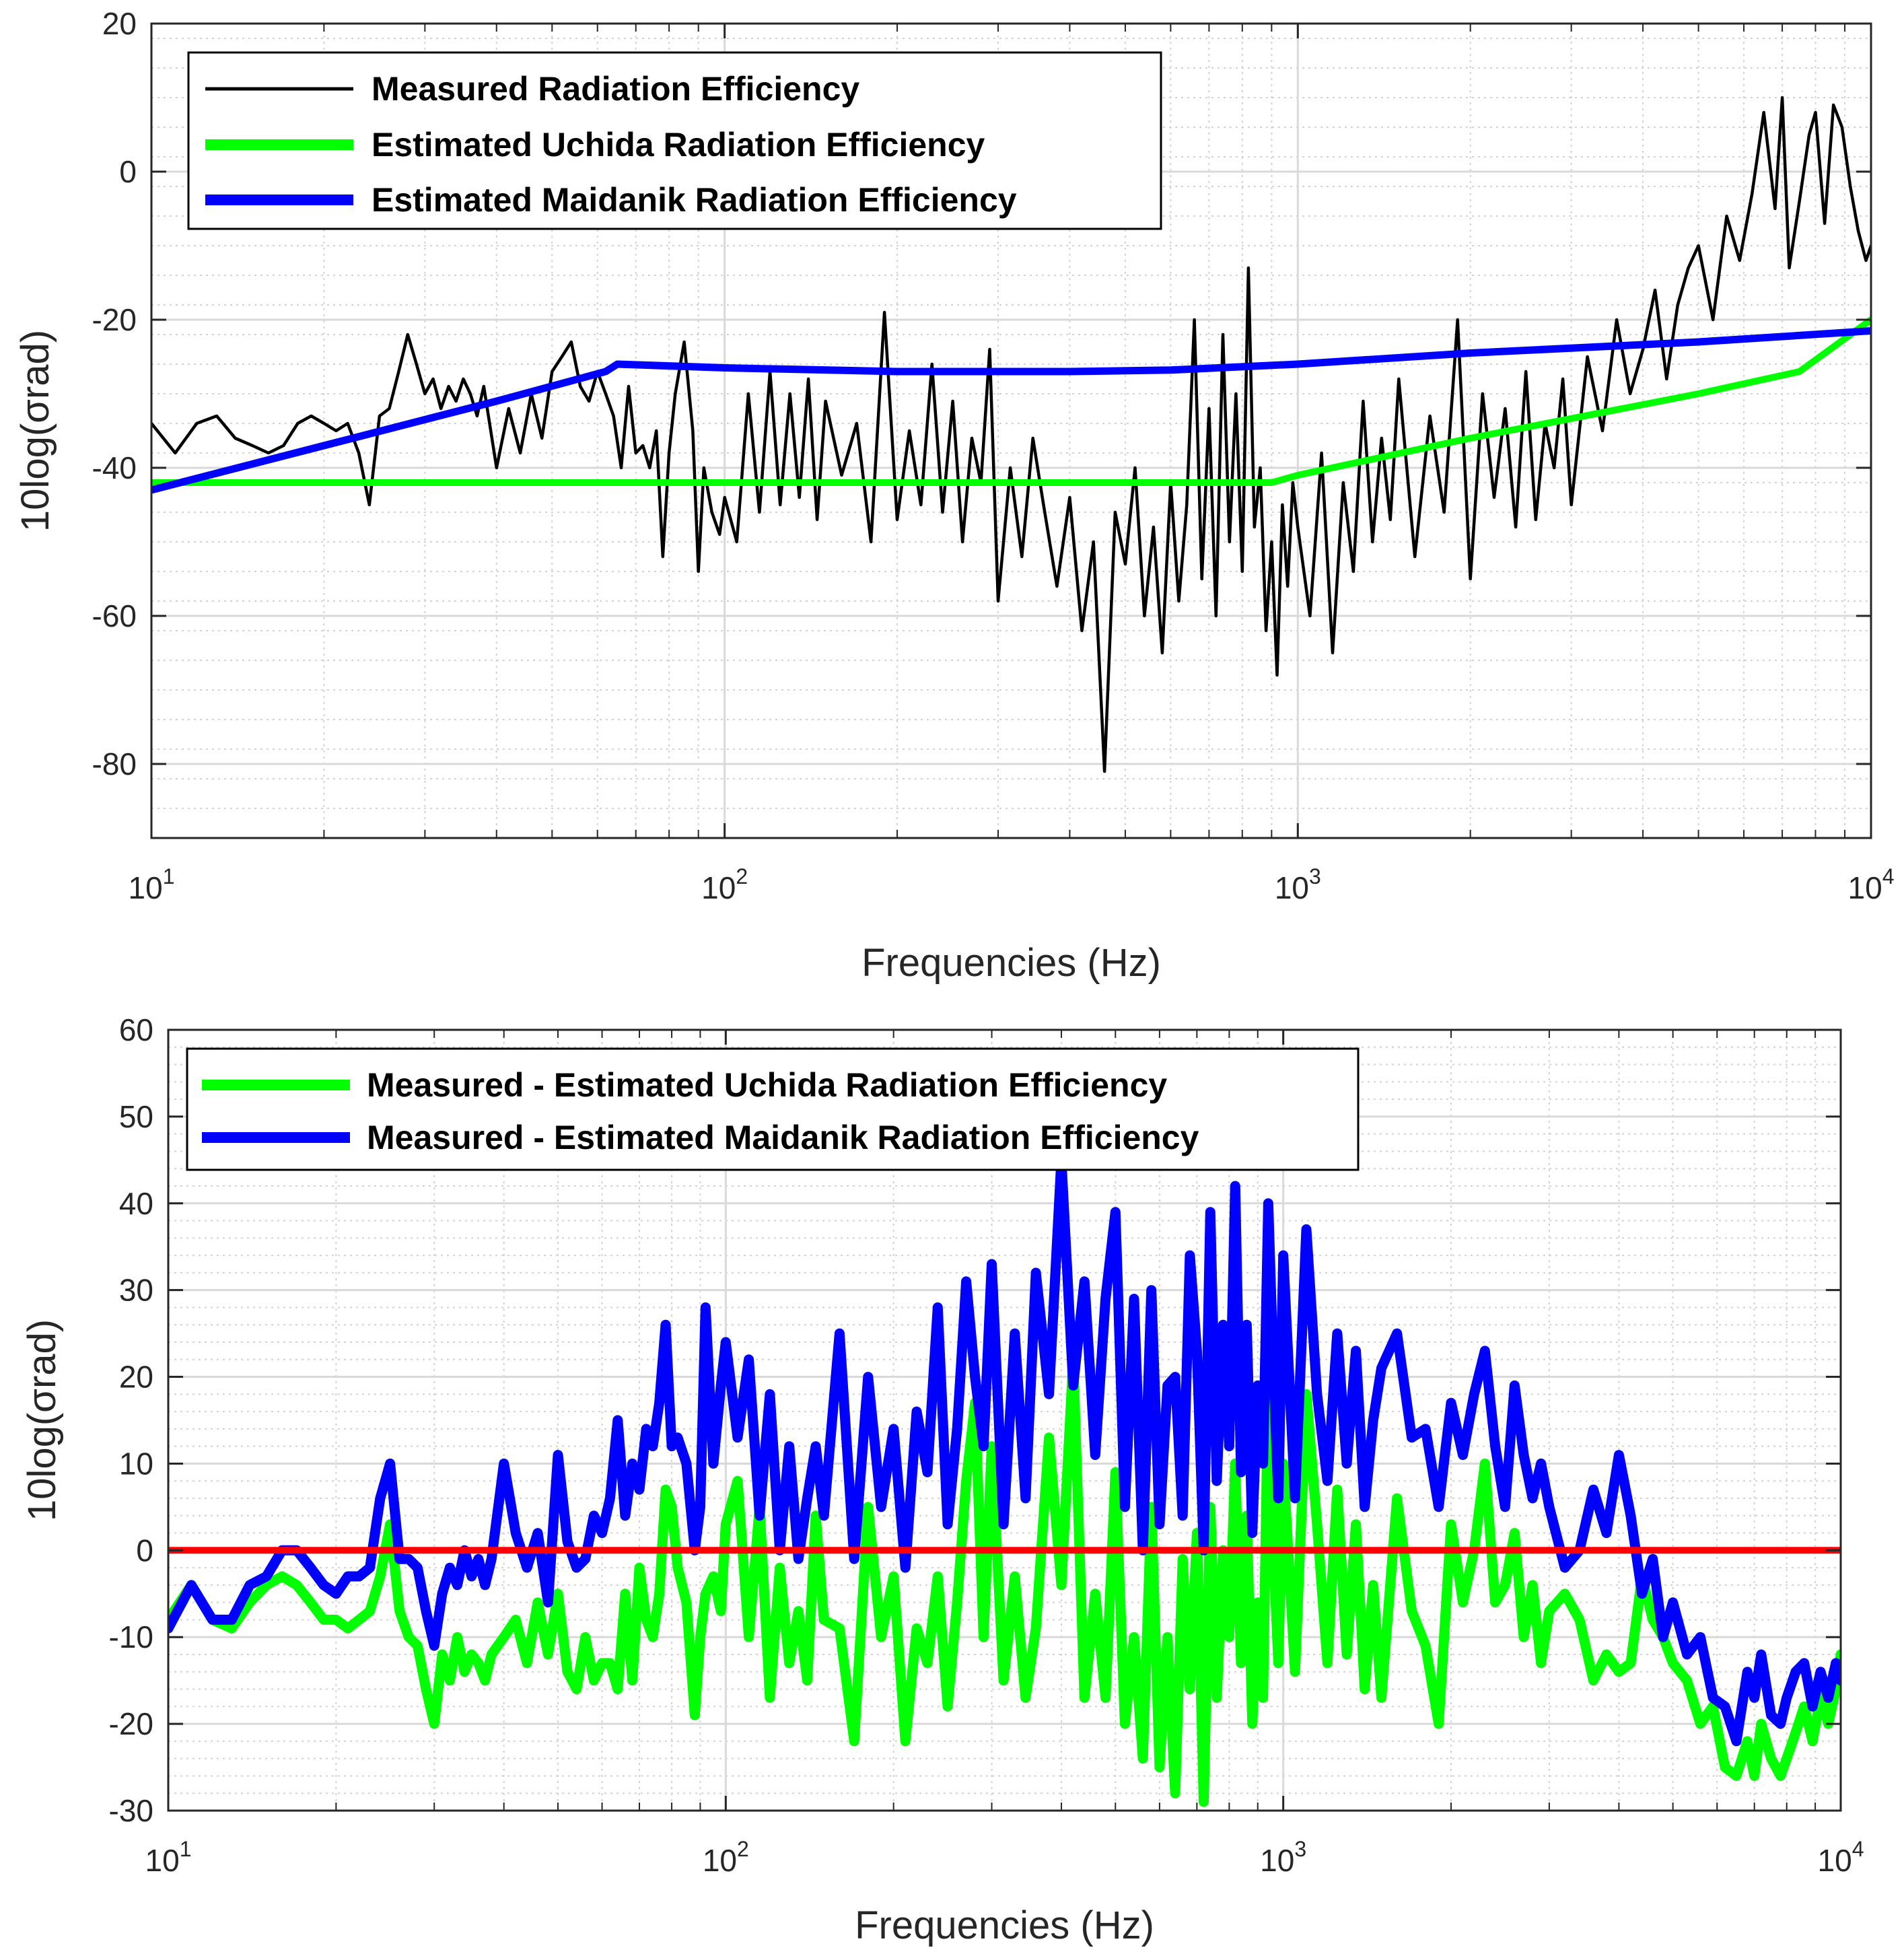 The width and height of the screenshot is (1904, 1956). What do you see at coordinates (1011, 410) in the screenshot?
I see `series-line-estimated-maidanik-radiation-efficiency` at bounding box center [1011, 410].